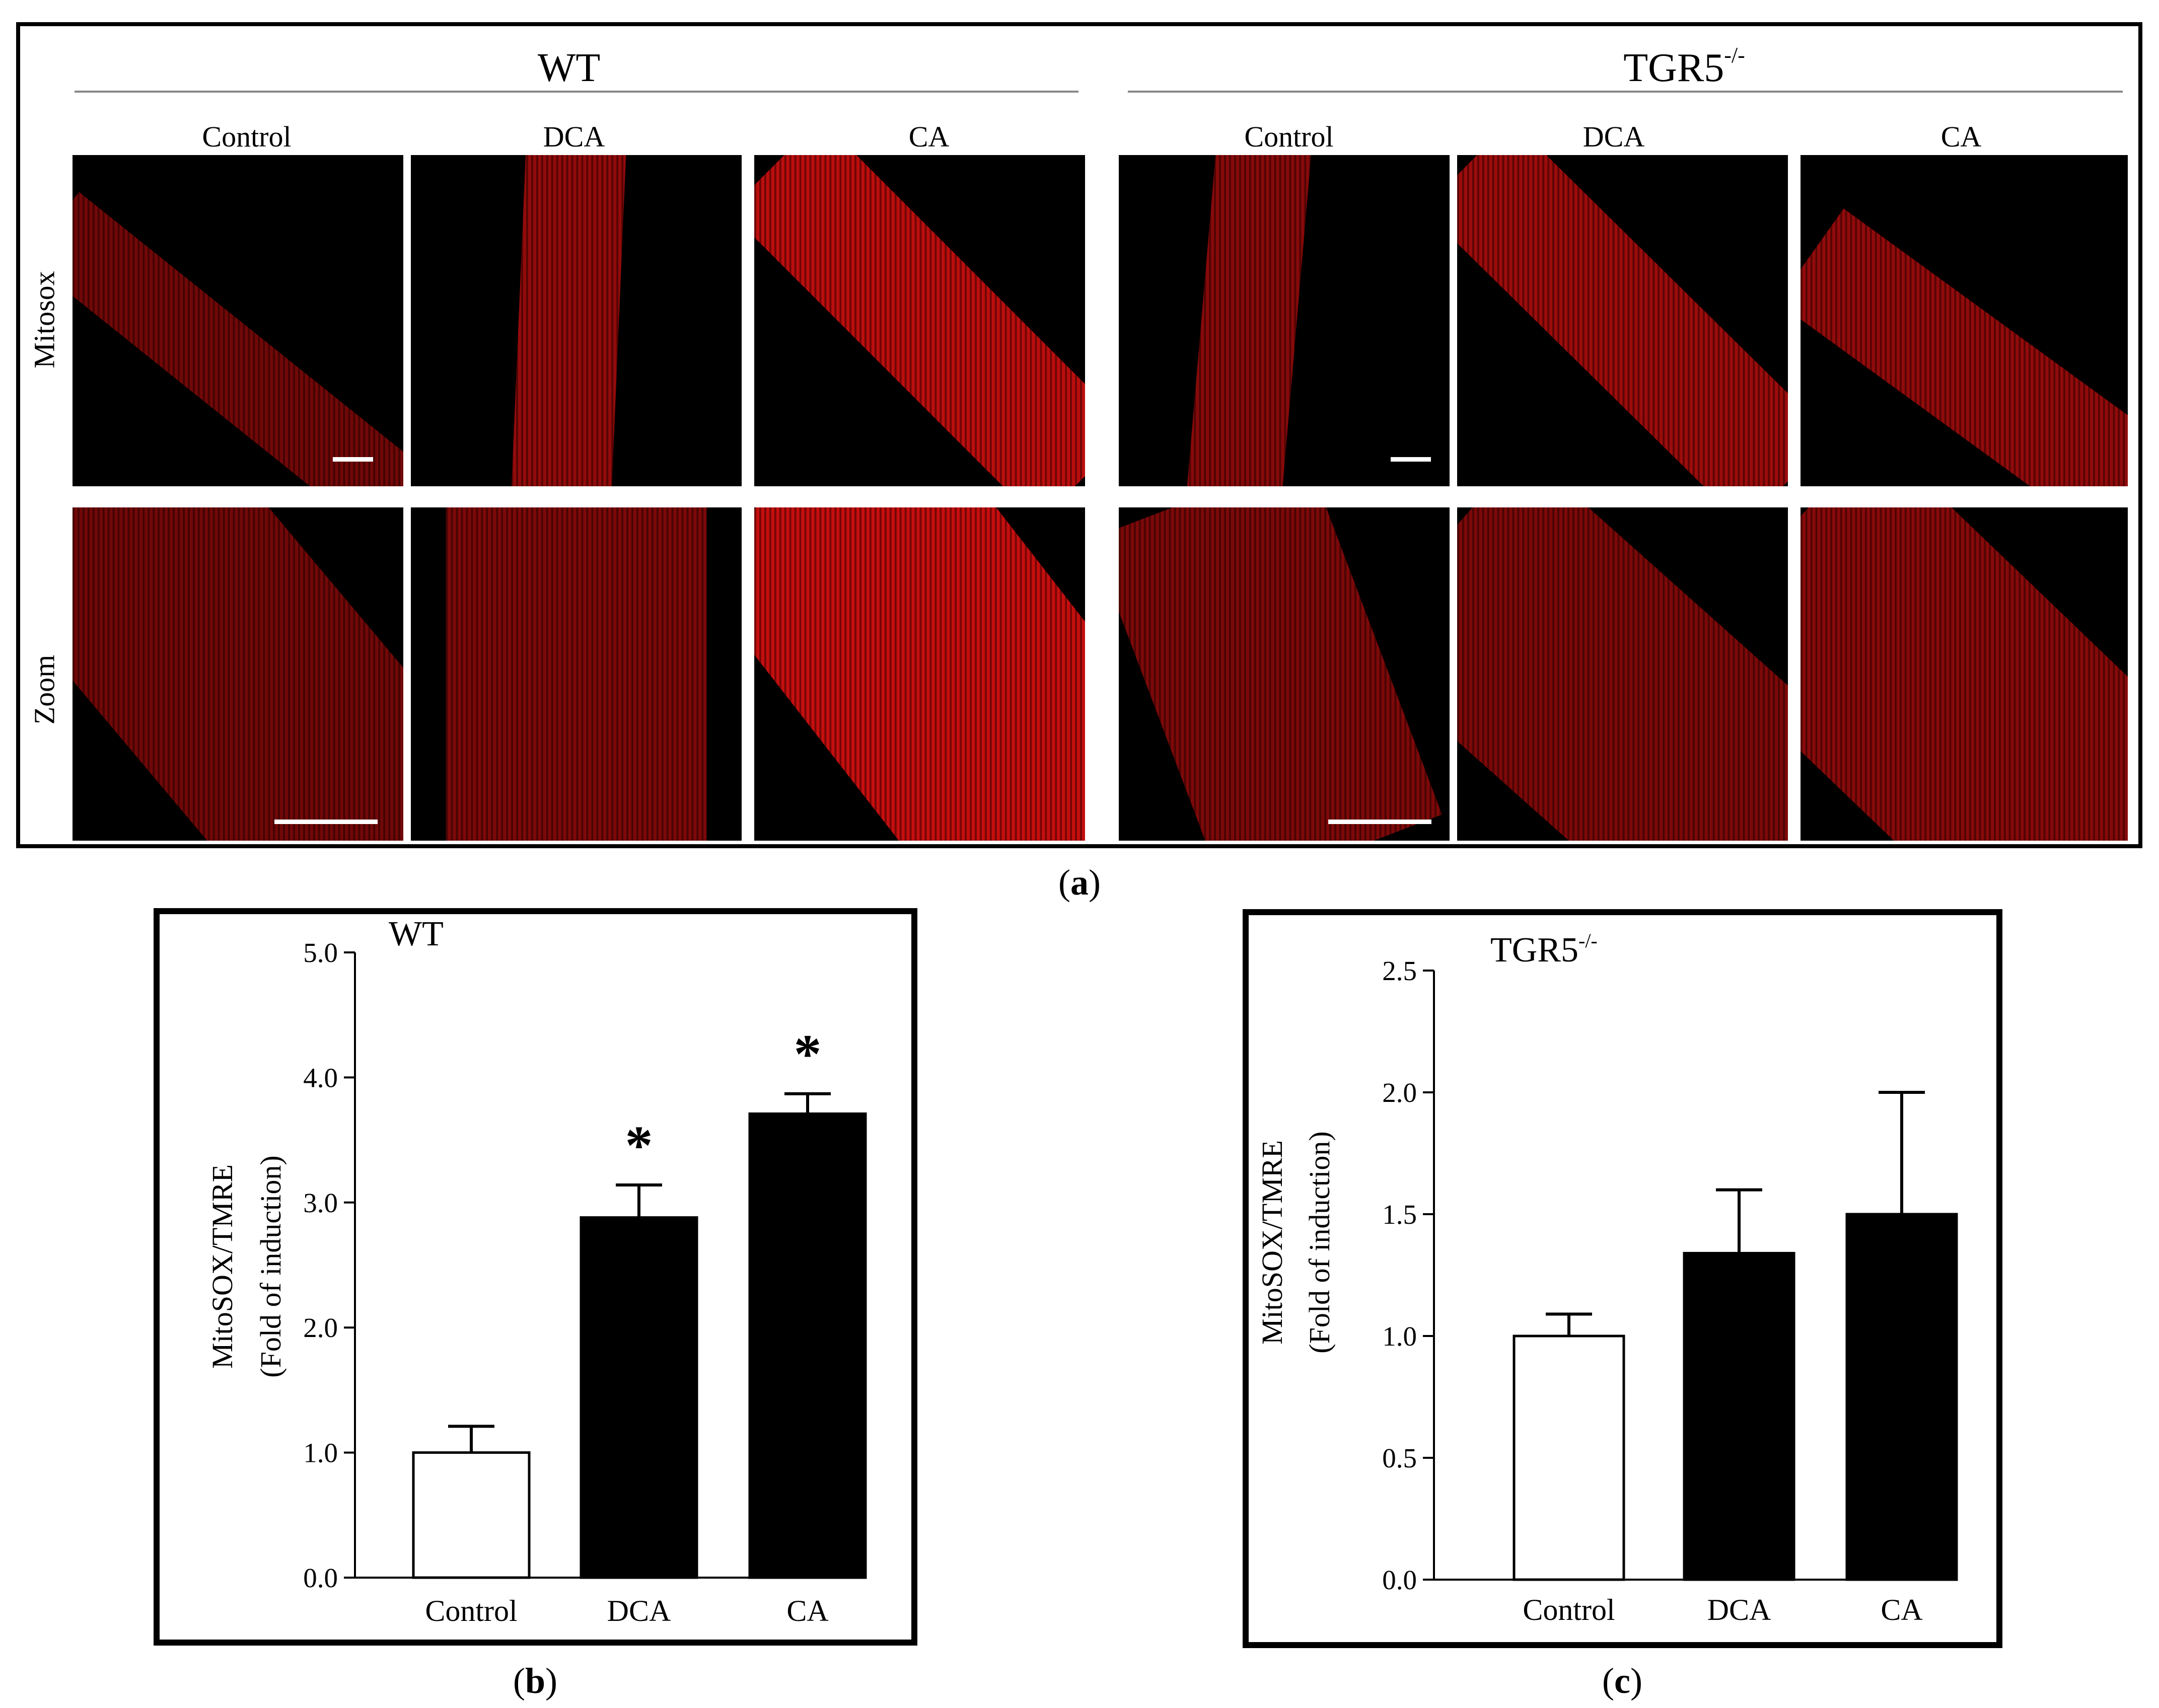 The image size is (2159, 1708). I want to click on micrograph-zoom-tgr5-ca, so click(1964, 674).